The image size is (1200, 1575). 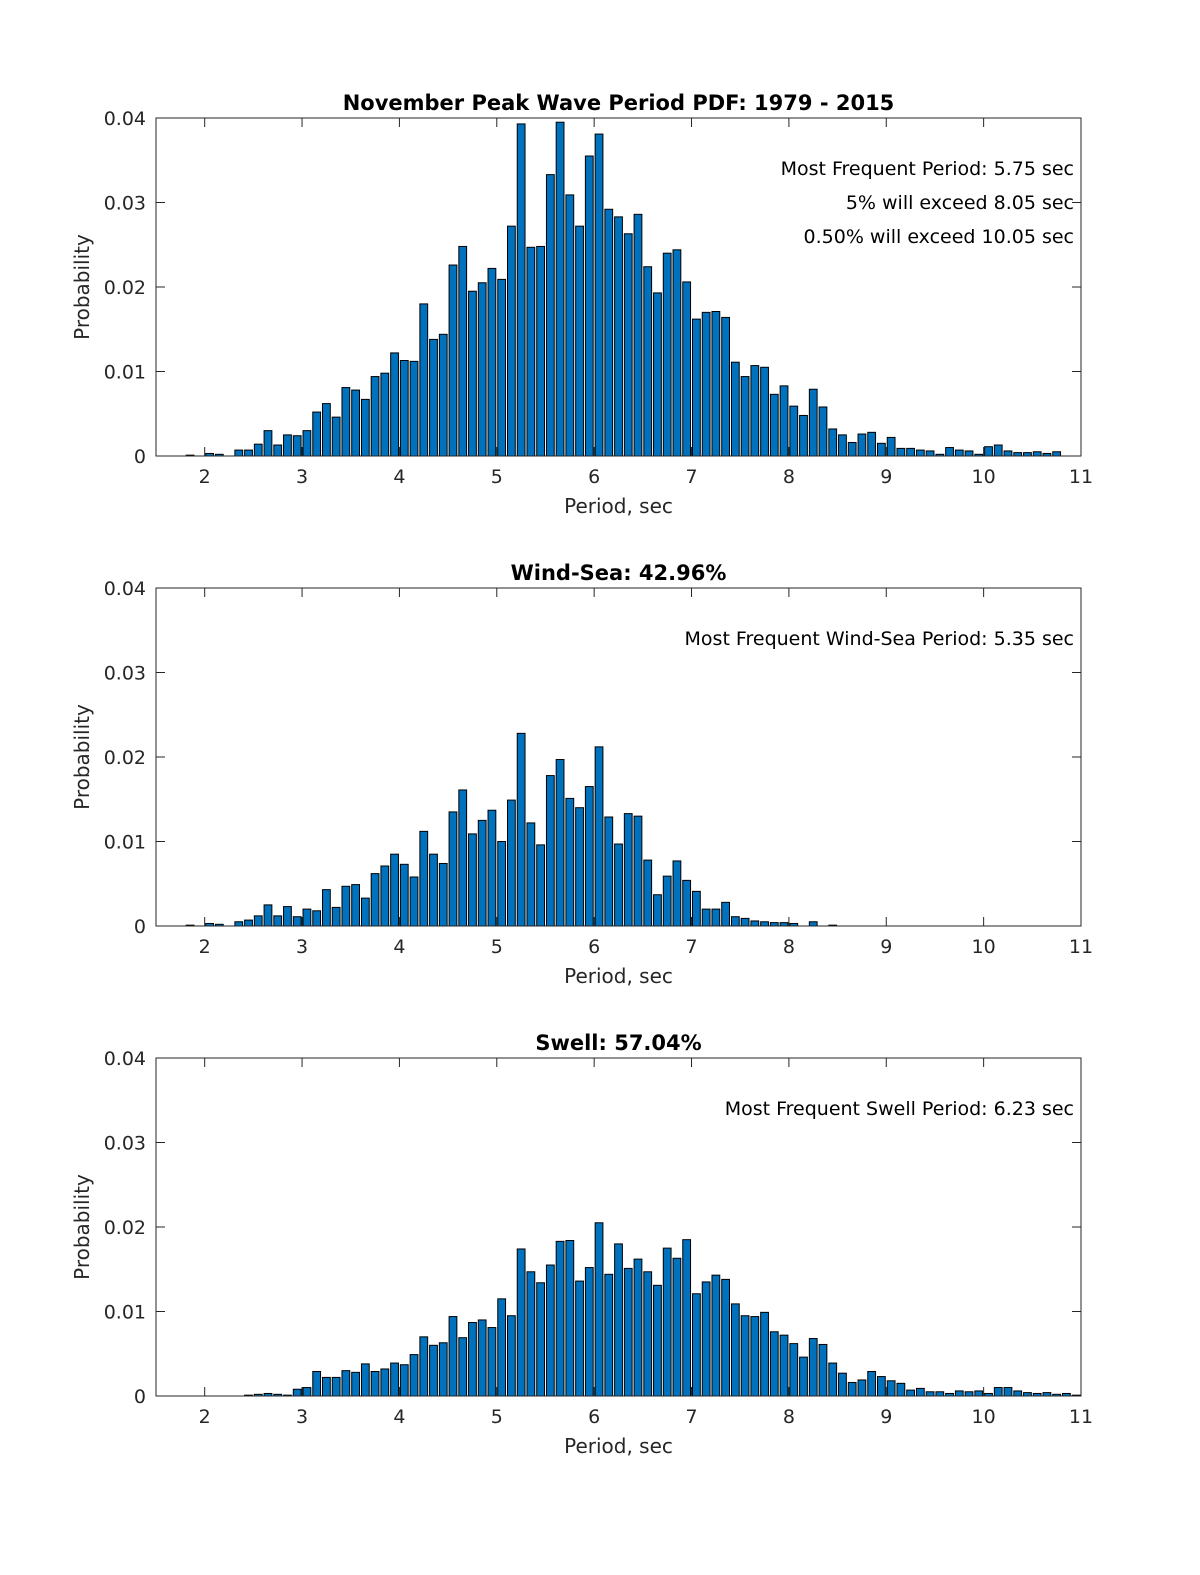 I want to click on plot-2-y-tick-label: 0, so click(x=140, y=927).